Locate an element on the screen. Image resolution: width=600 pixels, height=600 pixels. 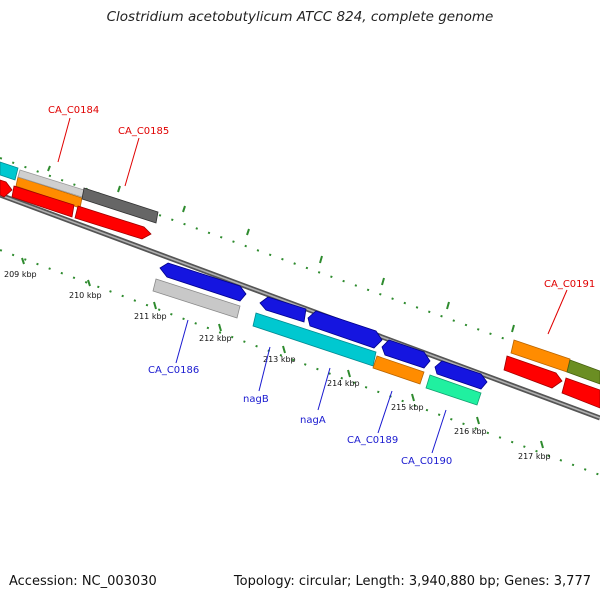
scale-label: 217 kbp is located at coordinates (534, 456).